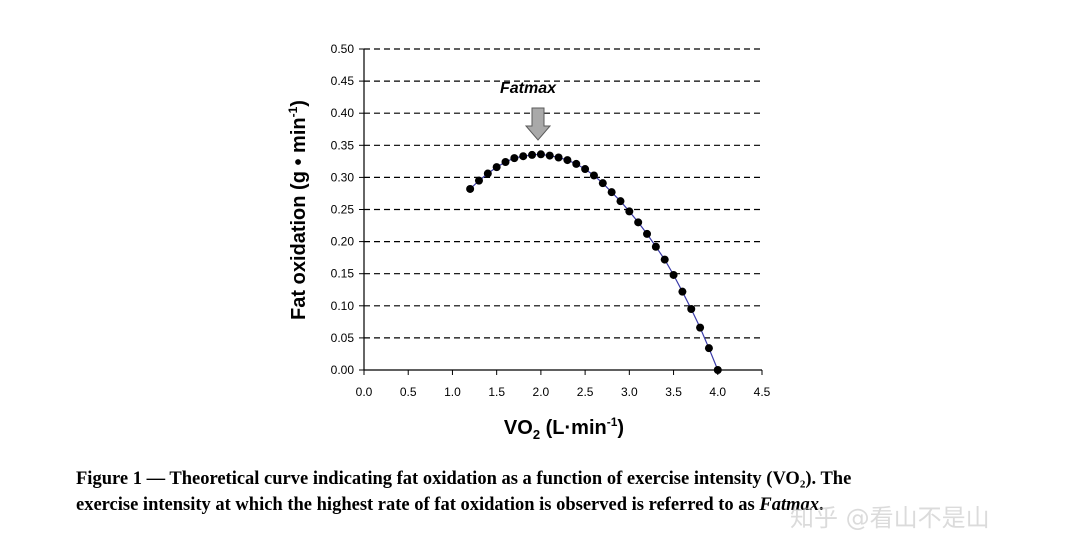  I want to click on y-tick-label: 0.25, so click(343, 210).